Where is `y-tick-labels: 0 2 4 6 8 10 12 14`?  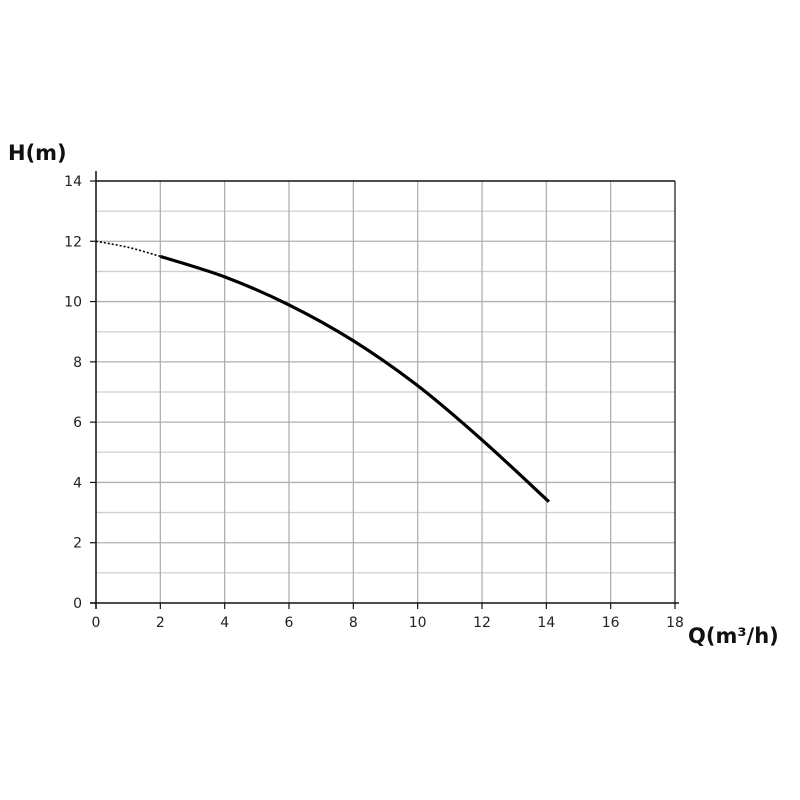
y-tick-labels: 0 2 4 6 8 10 12 14 is located at coordinates (73, 393).